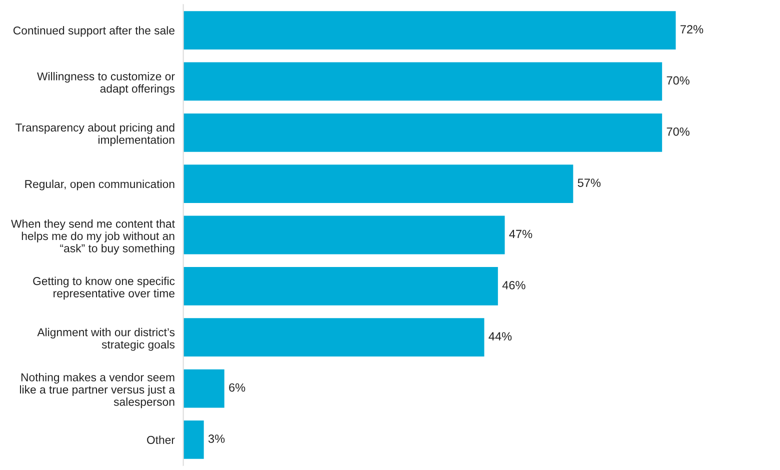  Describe the element at coordinates (99, 185) in the screenshot. I see `y-tick-label: Regular, open communication` at that location.